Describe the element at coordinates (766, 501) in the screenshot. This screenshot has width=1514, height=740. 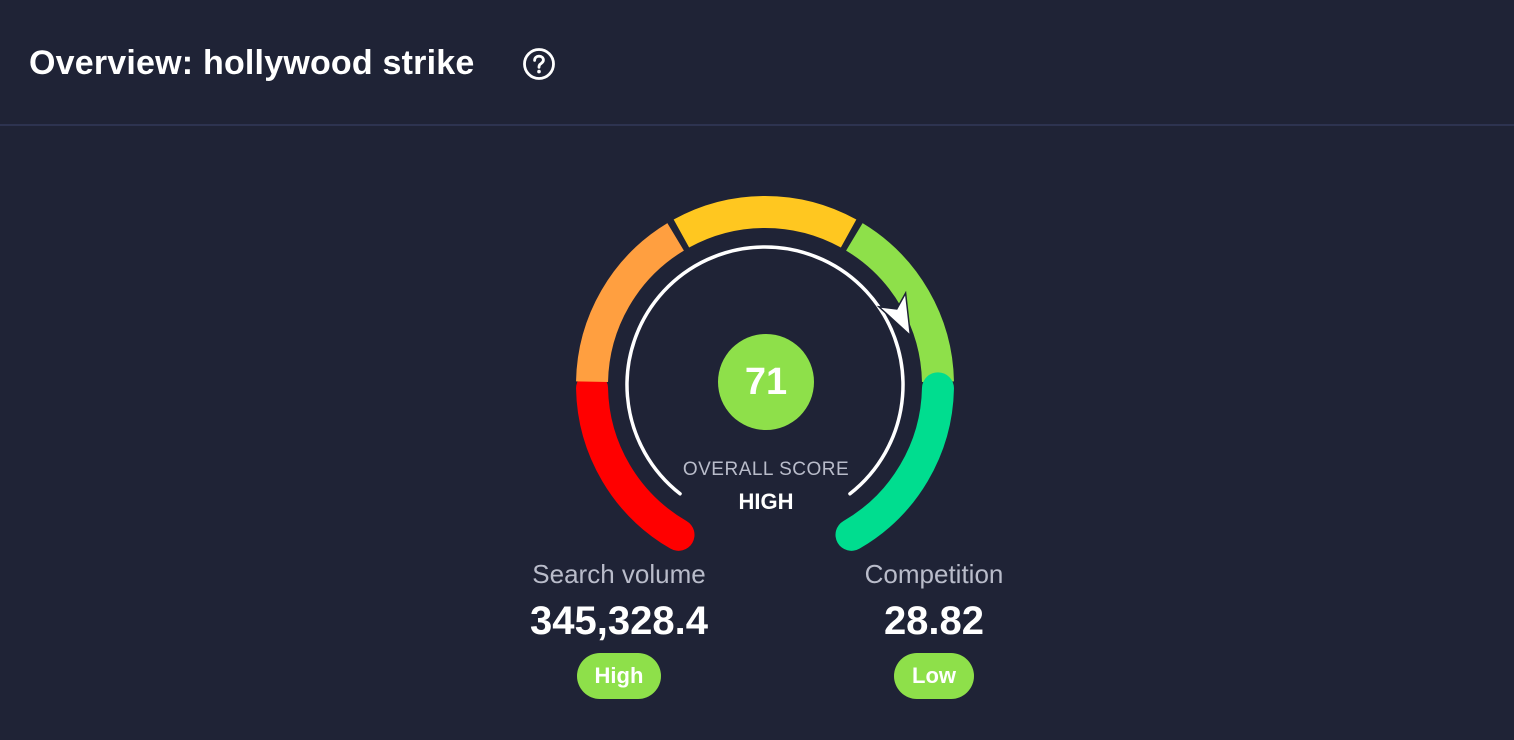
I see `overall-score-rating: HIGH` at that location.